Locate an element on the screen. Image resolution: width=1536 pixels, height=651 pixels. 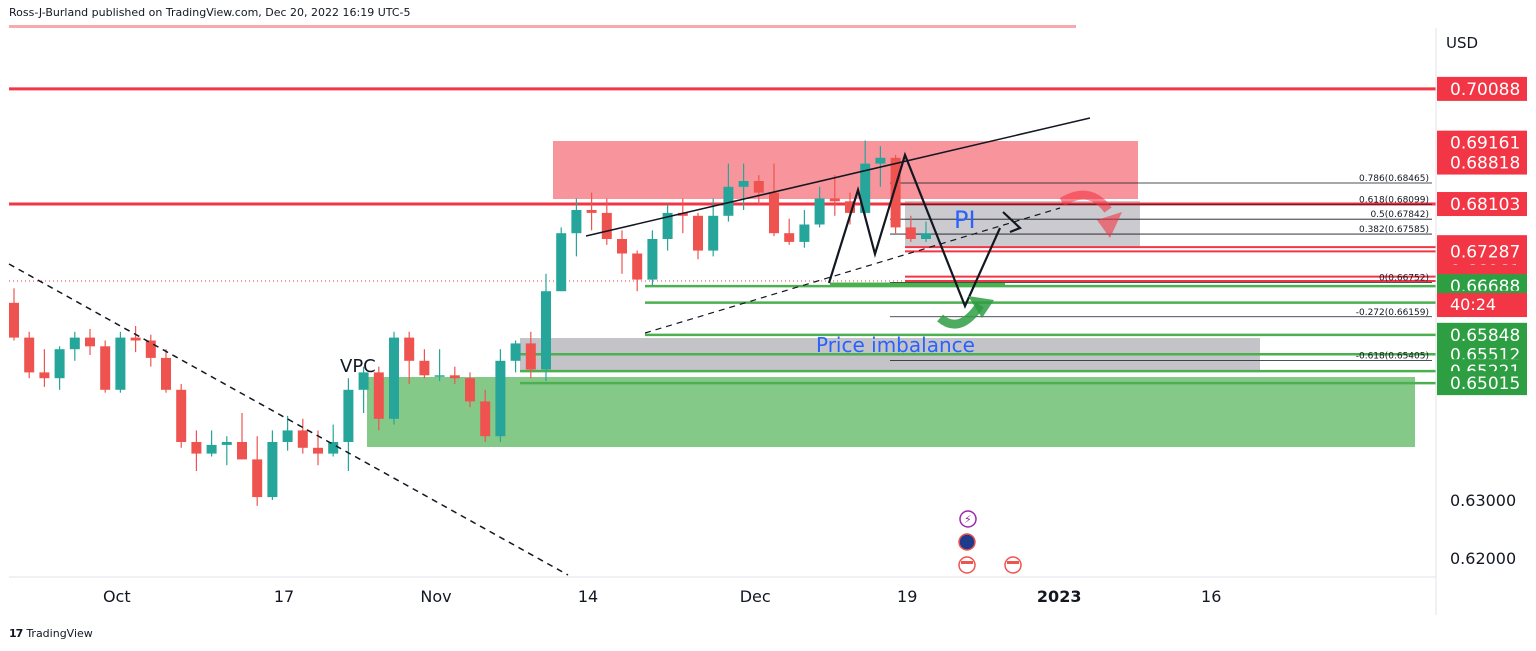
fib-label: 0(0.66752) is located at coordinates (1404, 278).